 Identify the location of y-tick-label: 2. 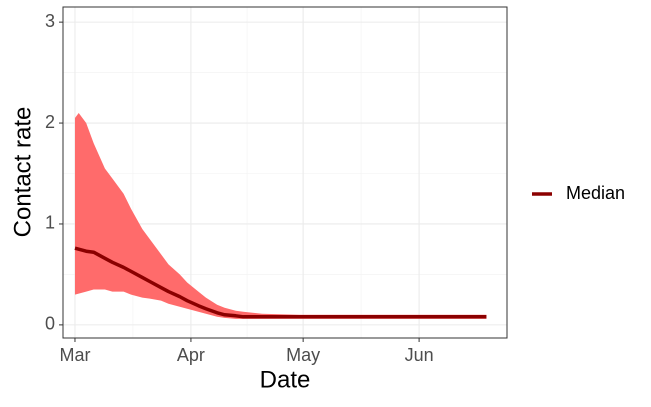
(50, 122).